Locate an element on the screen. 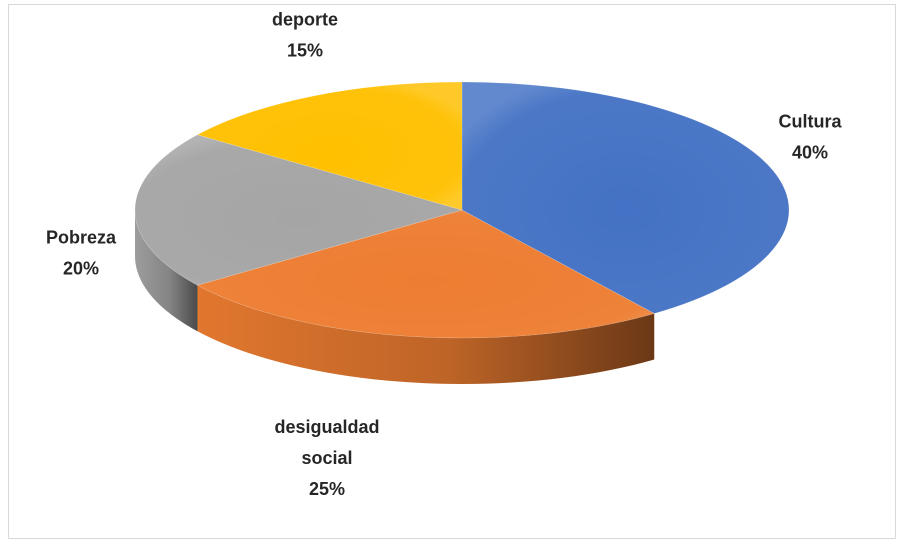 This screenshot has width=904, height=539. data-label-name-desigualdad-social: desigualdad is located at coordinates (326, 427).